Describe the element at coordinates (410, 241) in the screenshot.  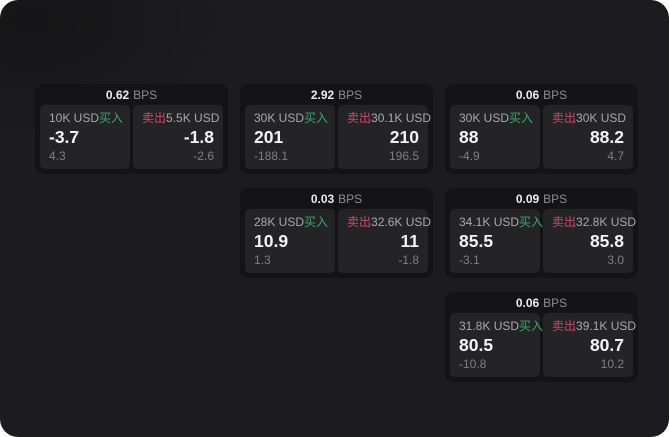
I see `sell-price: 11` at that location.